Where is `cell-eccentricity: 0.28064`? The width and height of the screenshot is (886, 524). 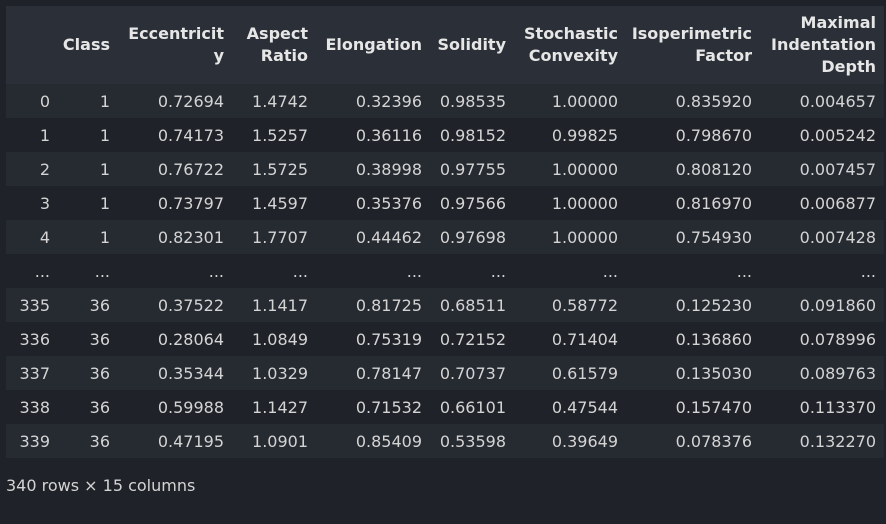 cell-eccentricity: 0.28064 is located at coordinates (190, 339).